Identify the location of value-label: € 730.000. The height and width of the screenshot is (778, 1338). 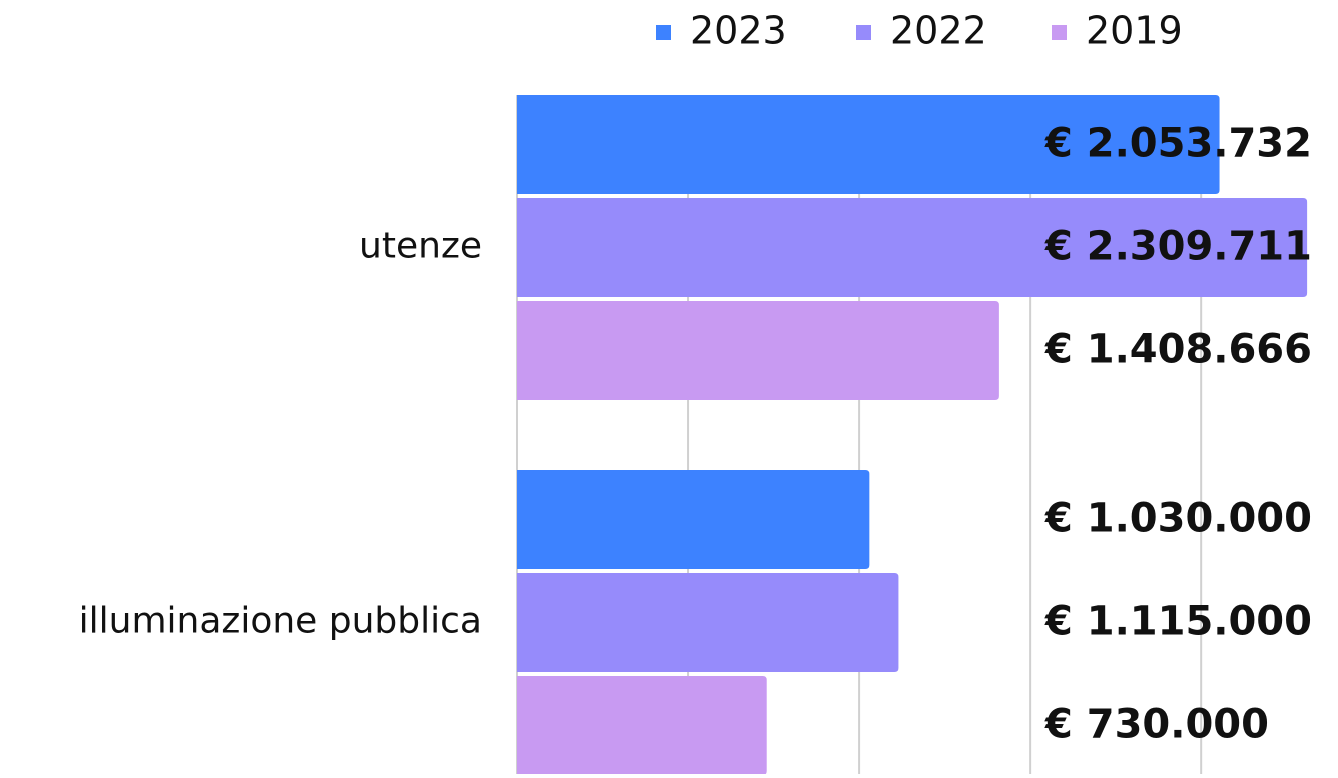
(1156, 725).